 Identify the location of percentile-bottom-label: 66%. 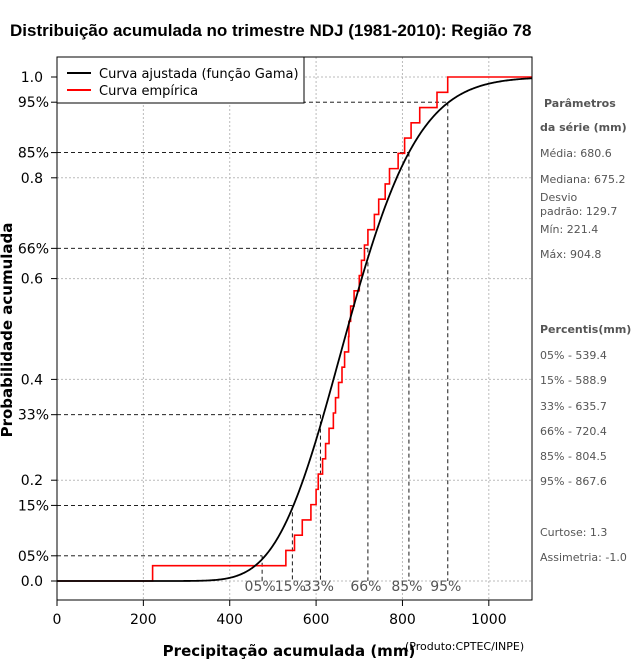
(365, 587).